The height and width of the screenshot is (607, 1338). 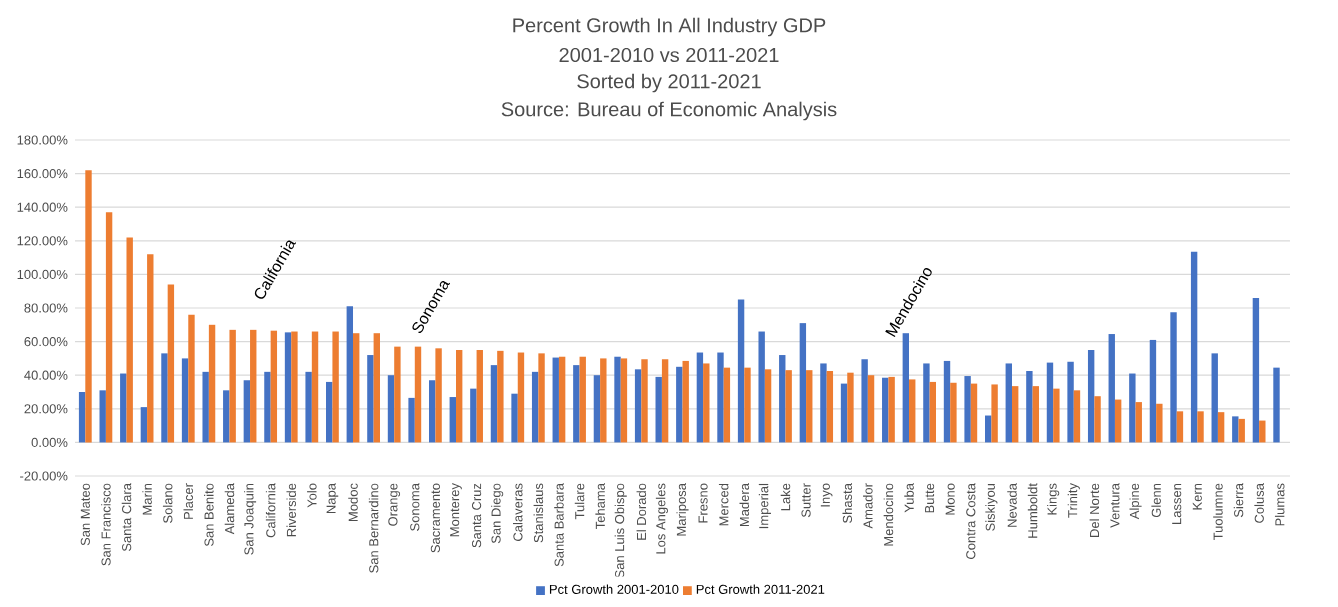 What do you see at coordinates (1012, 505) in the screenshot?
I see `x-tick-label: Nevada` at bounding box center [1012, 505].